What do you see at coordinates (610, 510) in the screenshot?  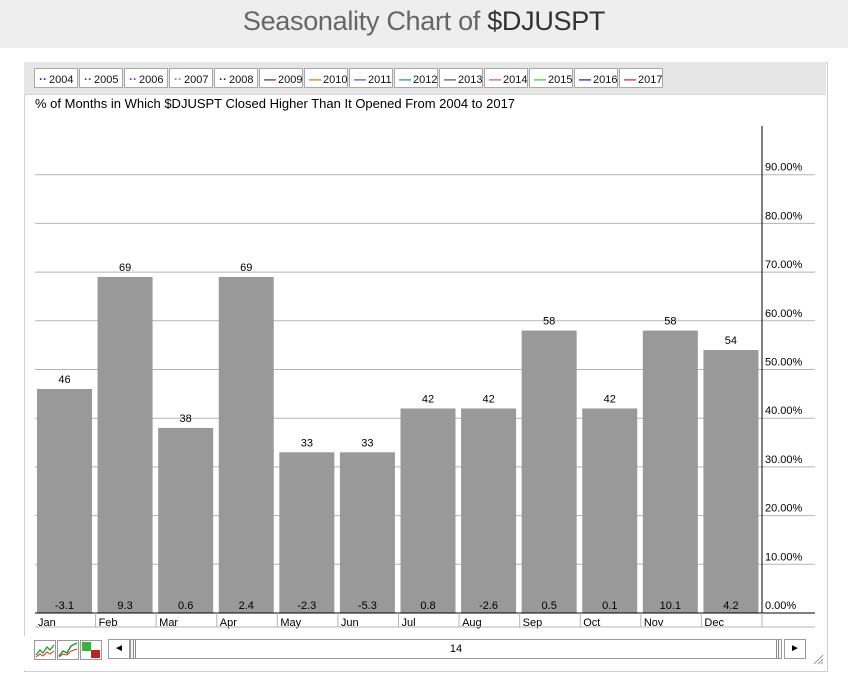 I see `bar-oct` at bounding box center [610, 510].